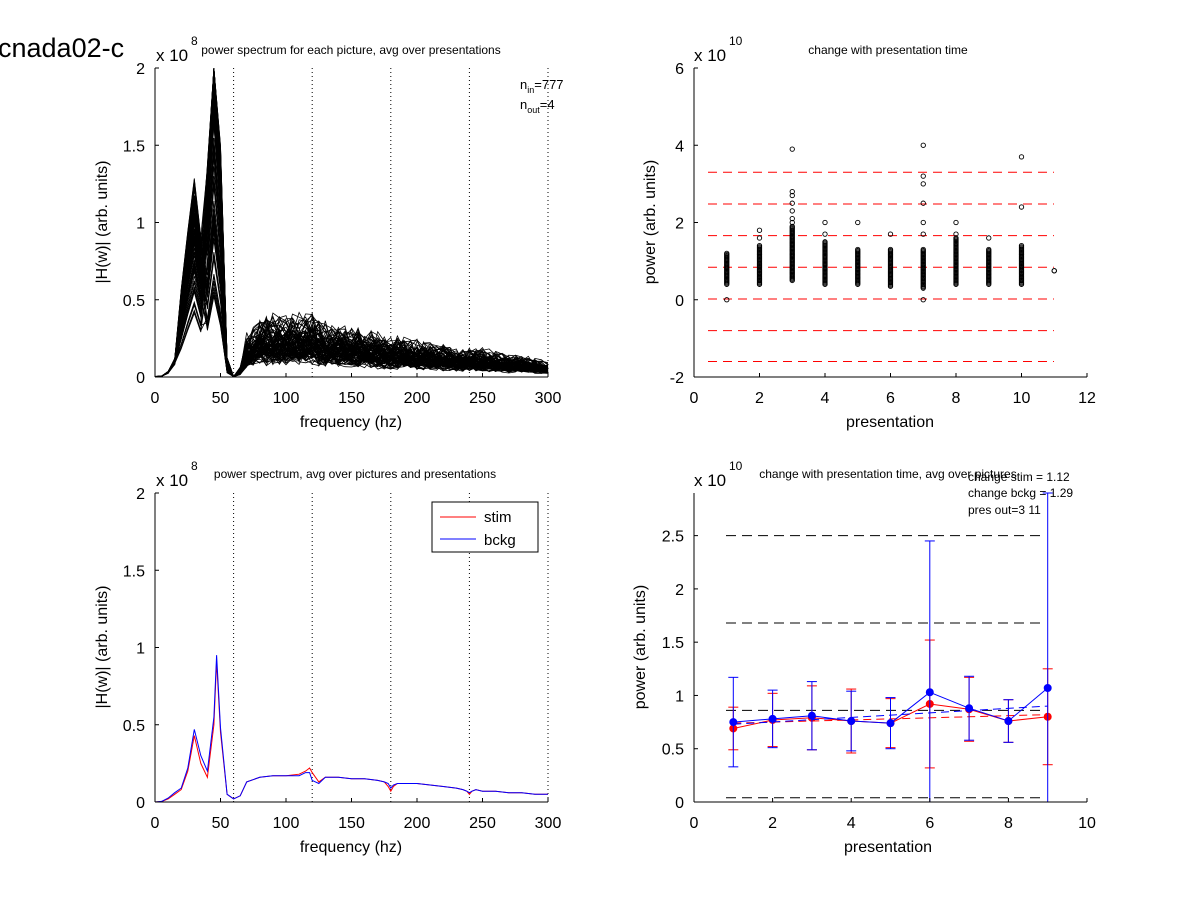 This screenshot has width=1200, height=901. Describe the element at coordinates (1087, 398) in the screenshot. I see `x-tick-label: 12` at that location.